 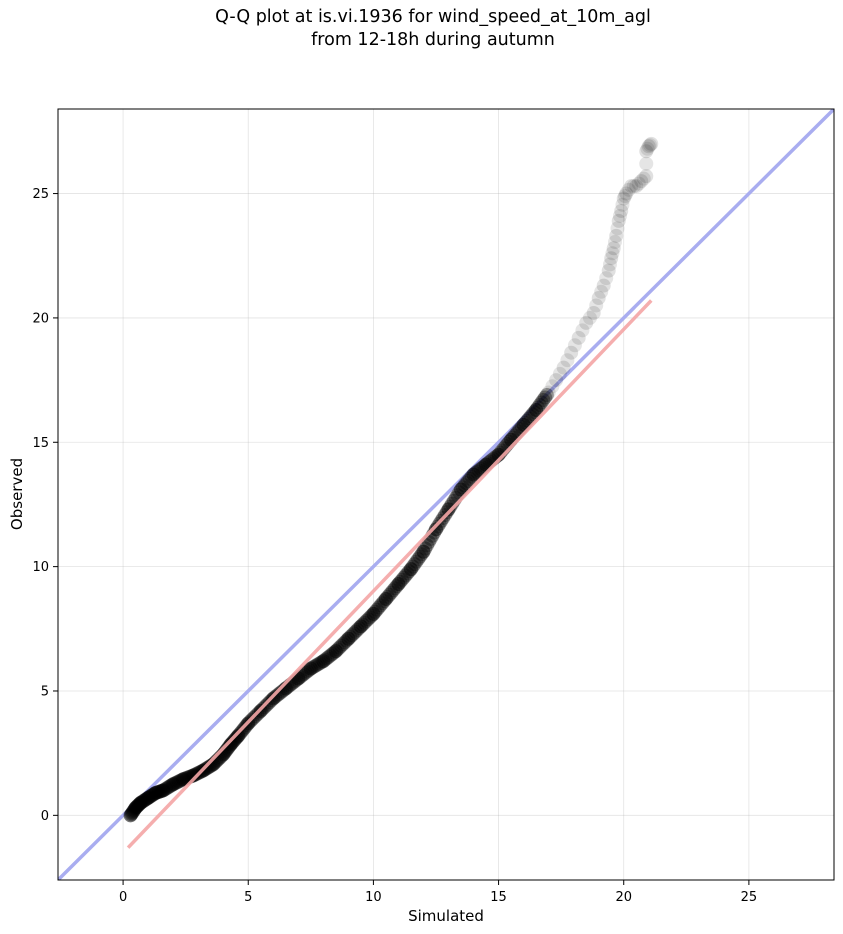 I want to click on y-tick-label-2: 10, so click(x=40, y=567).